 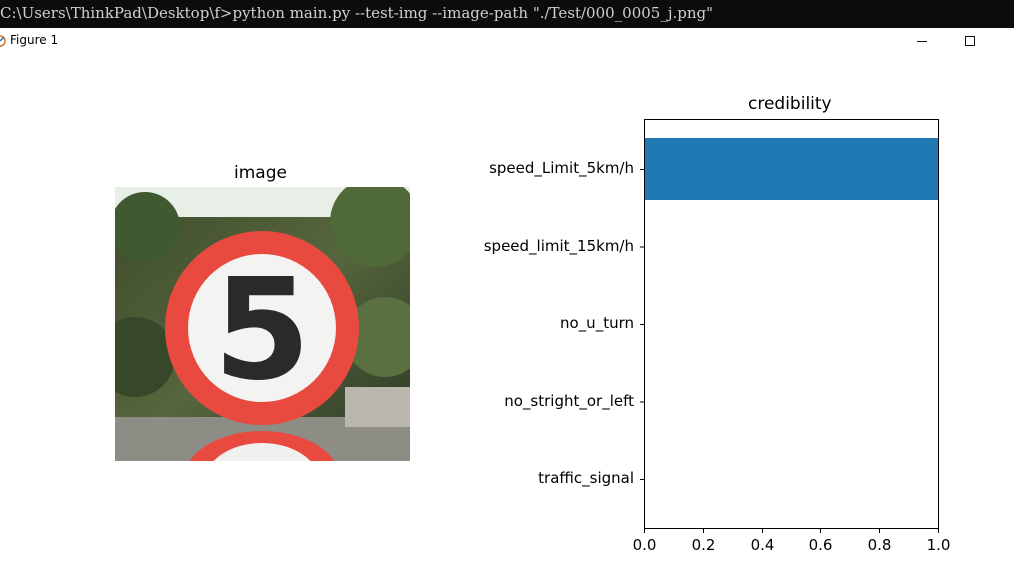 I want to click on maximize-button, so click(x=969, y=41).